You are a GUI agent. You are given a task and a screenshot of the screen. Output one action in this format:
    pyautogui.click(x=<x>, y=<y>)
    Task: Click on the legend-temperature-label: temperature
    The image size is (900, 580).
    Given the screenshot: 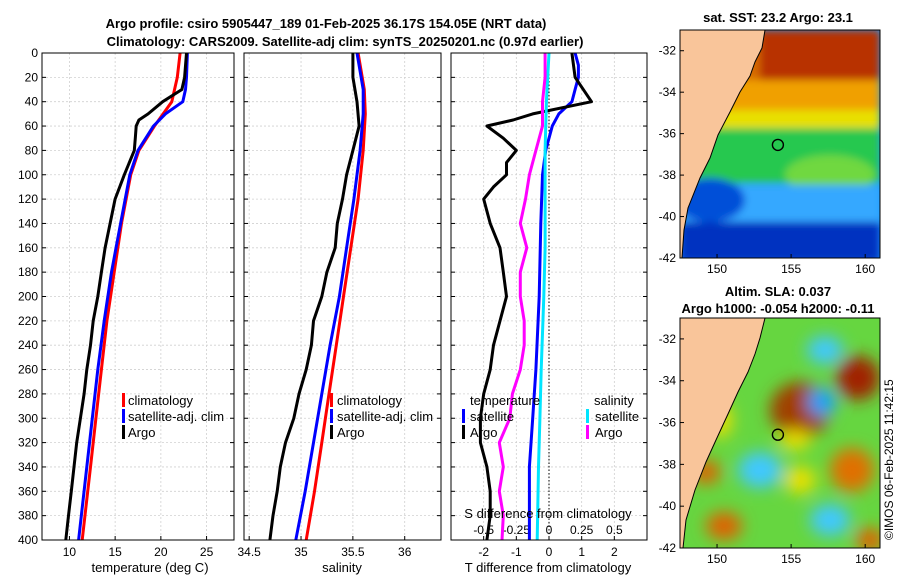 What is the action you would take?
    pyautogui.click(x=505, y=400)
    